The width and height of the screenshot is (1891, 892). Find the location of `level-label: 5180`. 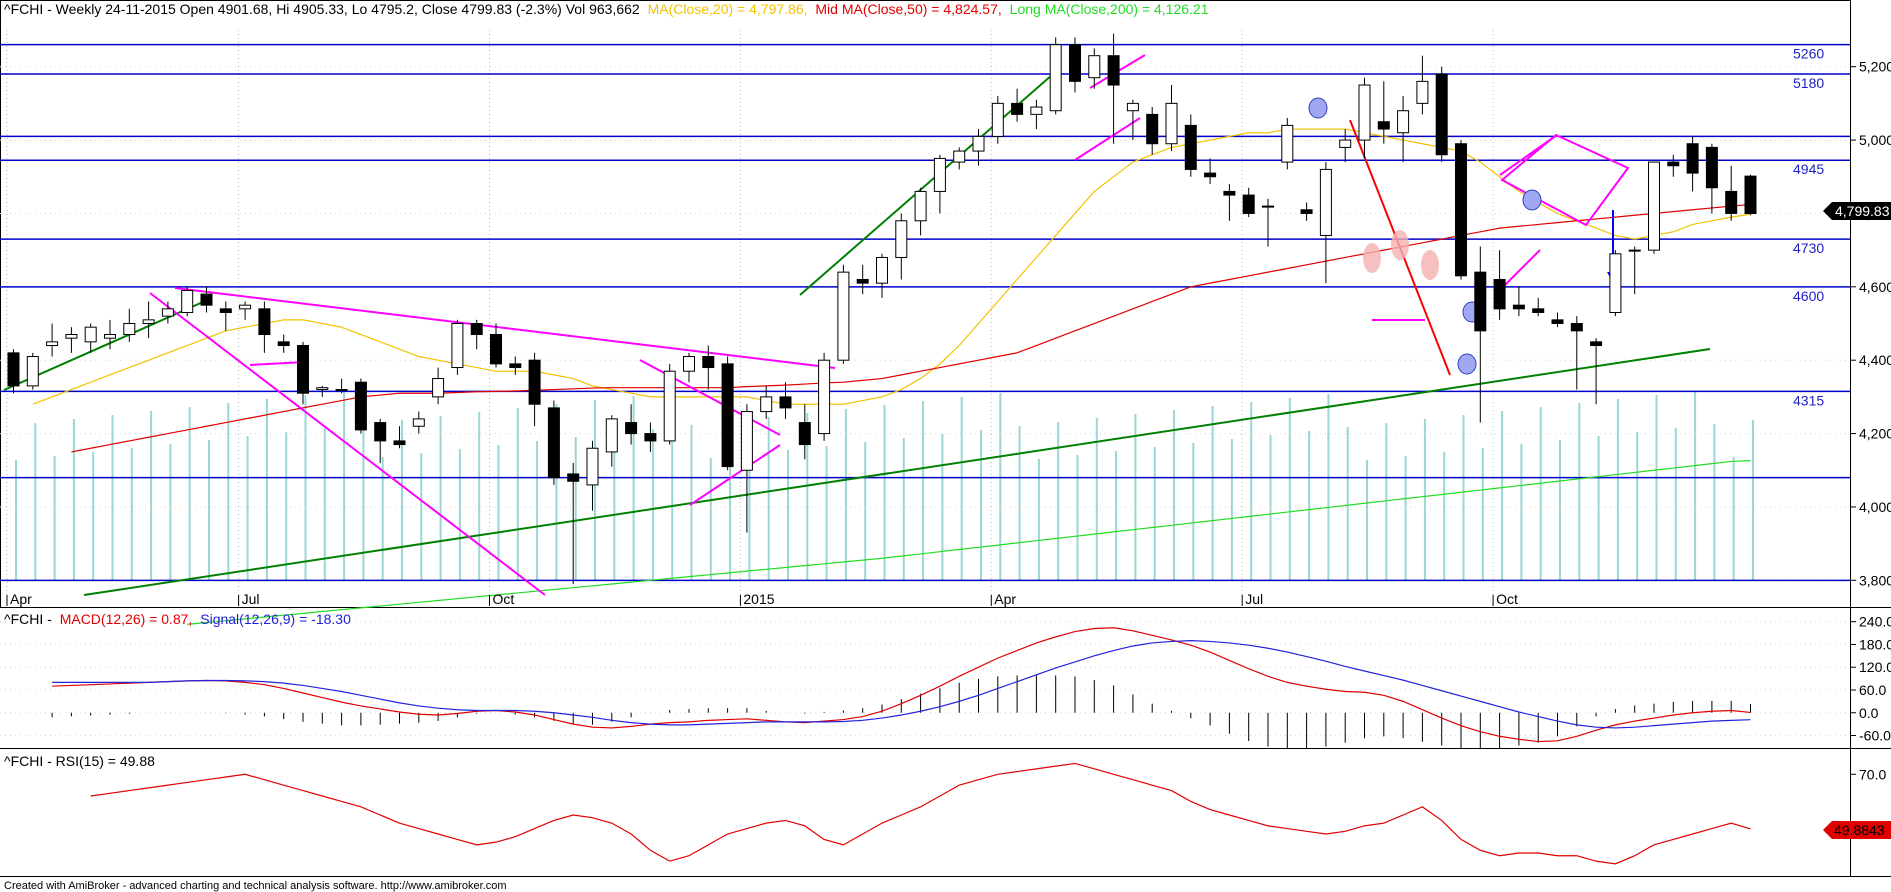

level-label: 5180 is located at coordinates (1808, 83).